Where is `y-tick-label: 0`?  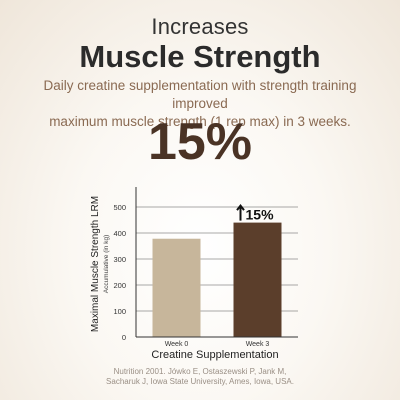
y-tick-label: 0 is located at coordinates (124, 337).